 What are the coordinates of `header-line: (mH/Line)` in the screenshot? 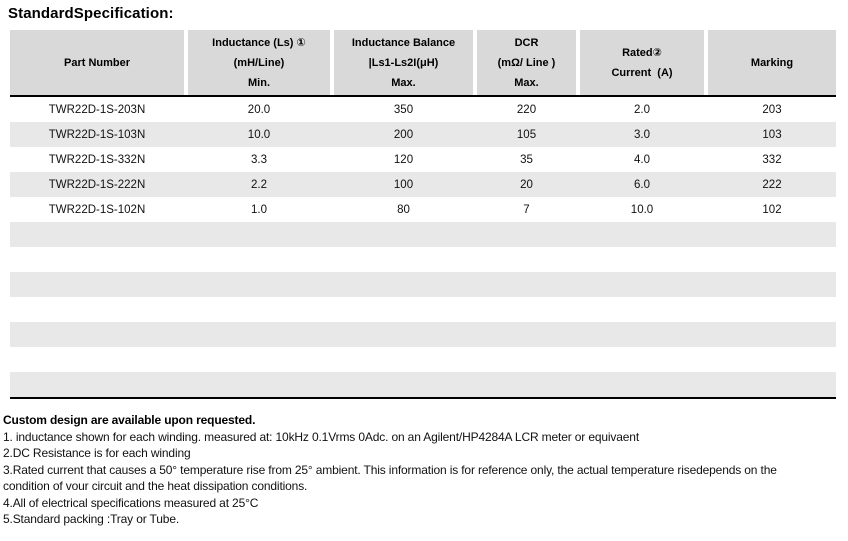 It's located at (259, 62).